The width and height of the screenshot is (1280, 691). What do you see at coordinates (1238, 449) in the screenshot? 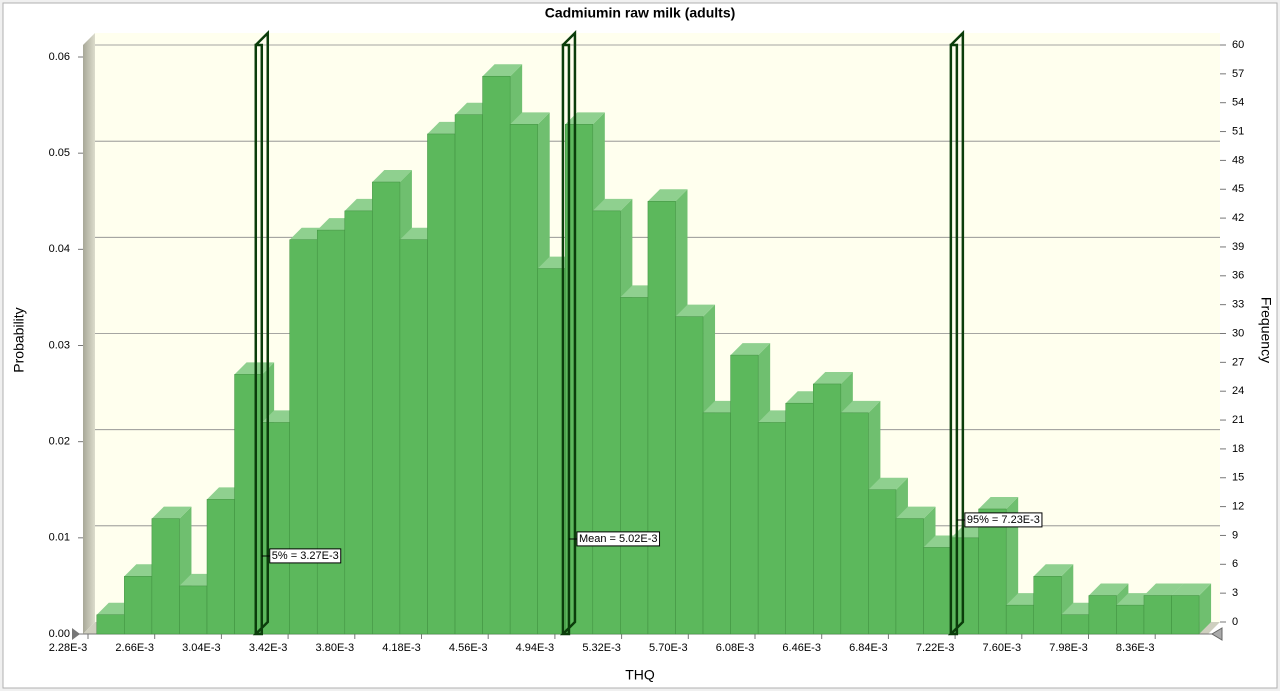
I see `y2-tick-label: 18` at bounding box center [1238, 449].